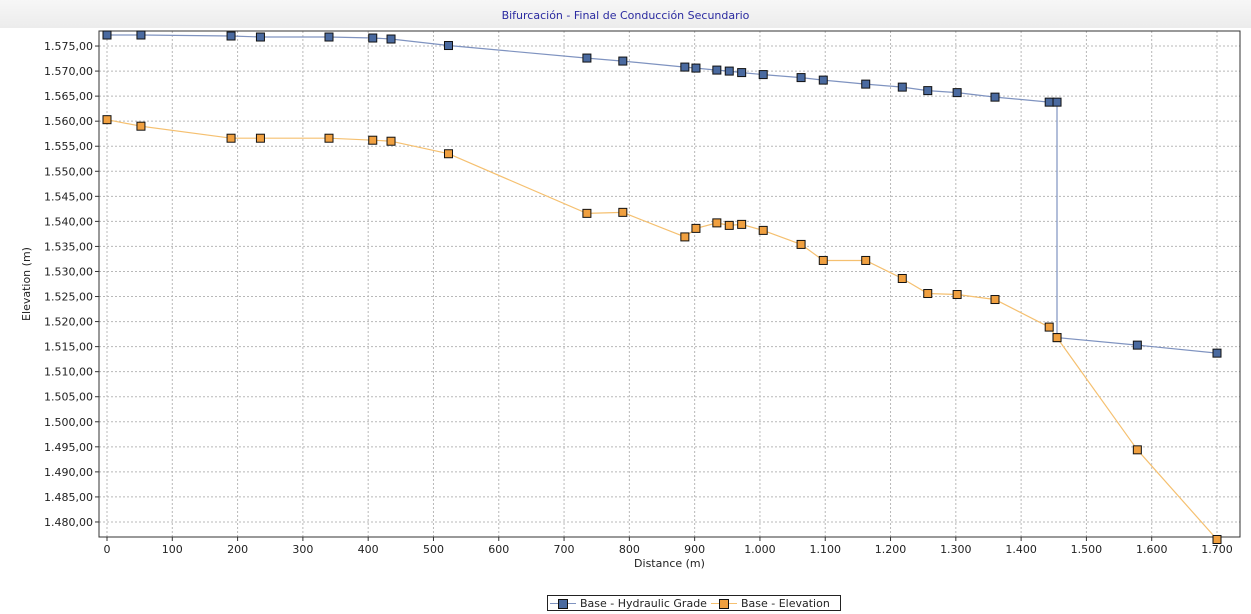  I want to click on y-tick-label: 1.515,00, so click(68, 347).